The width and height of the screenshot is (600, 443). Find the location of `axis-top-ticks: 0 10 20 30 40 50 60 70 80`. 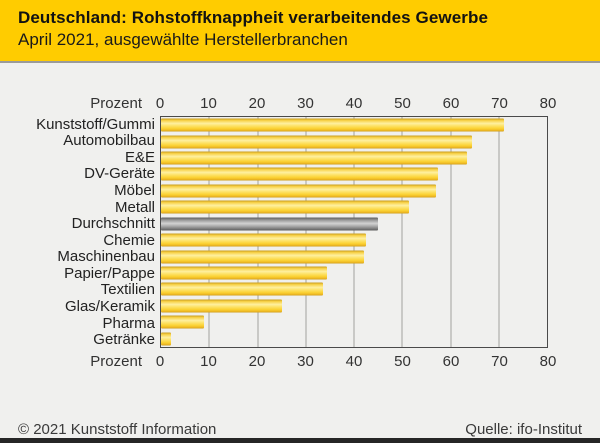

axis-top-ticks: 0 10 20 30 40 50 60 70 80 is located at coordinates (356, 103).